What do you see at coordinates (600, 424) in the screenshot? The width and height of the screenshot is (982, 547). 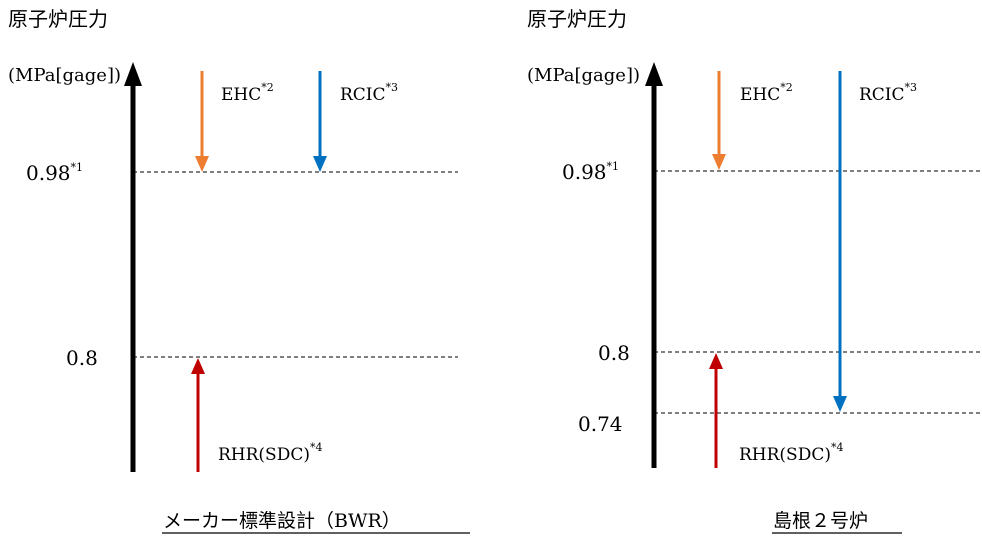 I see `tick-label-0.74: 0.74` at bounding box center [600, 424].